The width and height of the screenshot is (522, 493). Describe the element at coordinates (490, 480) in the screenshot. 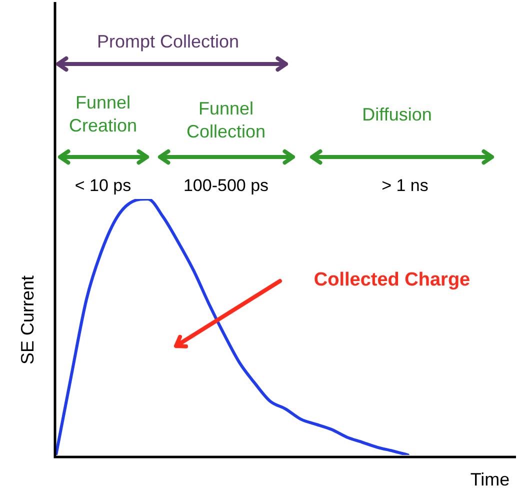

I see `x-axis-title: Time` at that location.